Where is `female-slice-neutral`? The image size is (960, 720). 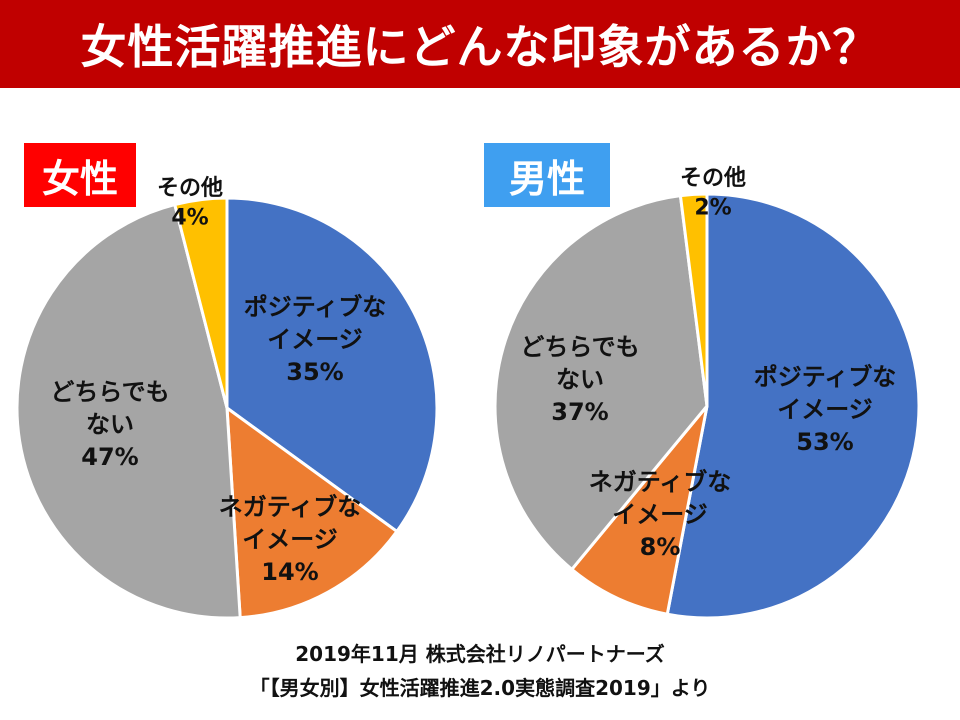
female-slice-neutral is located at coordinates (128, 411).